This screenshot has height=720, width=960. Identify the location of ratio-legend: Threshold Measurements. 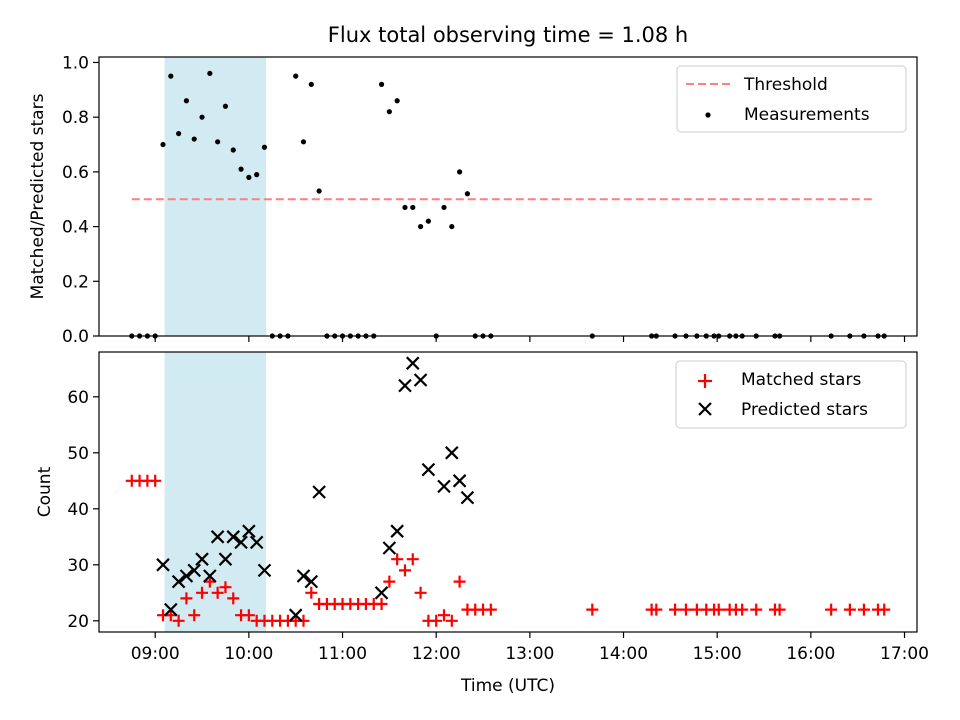
(791, 99).